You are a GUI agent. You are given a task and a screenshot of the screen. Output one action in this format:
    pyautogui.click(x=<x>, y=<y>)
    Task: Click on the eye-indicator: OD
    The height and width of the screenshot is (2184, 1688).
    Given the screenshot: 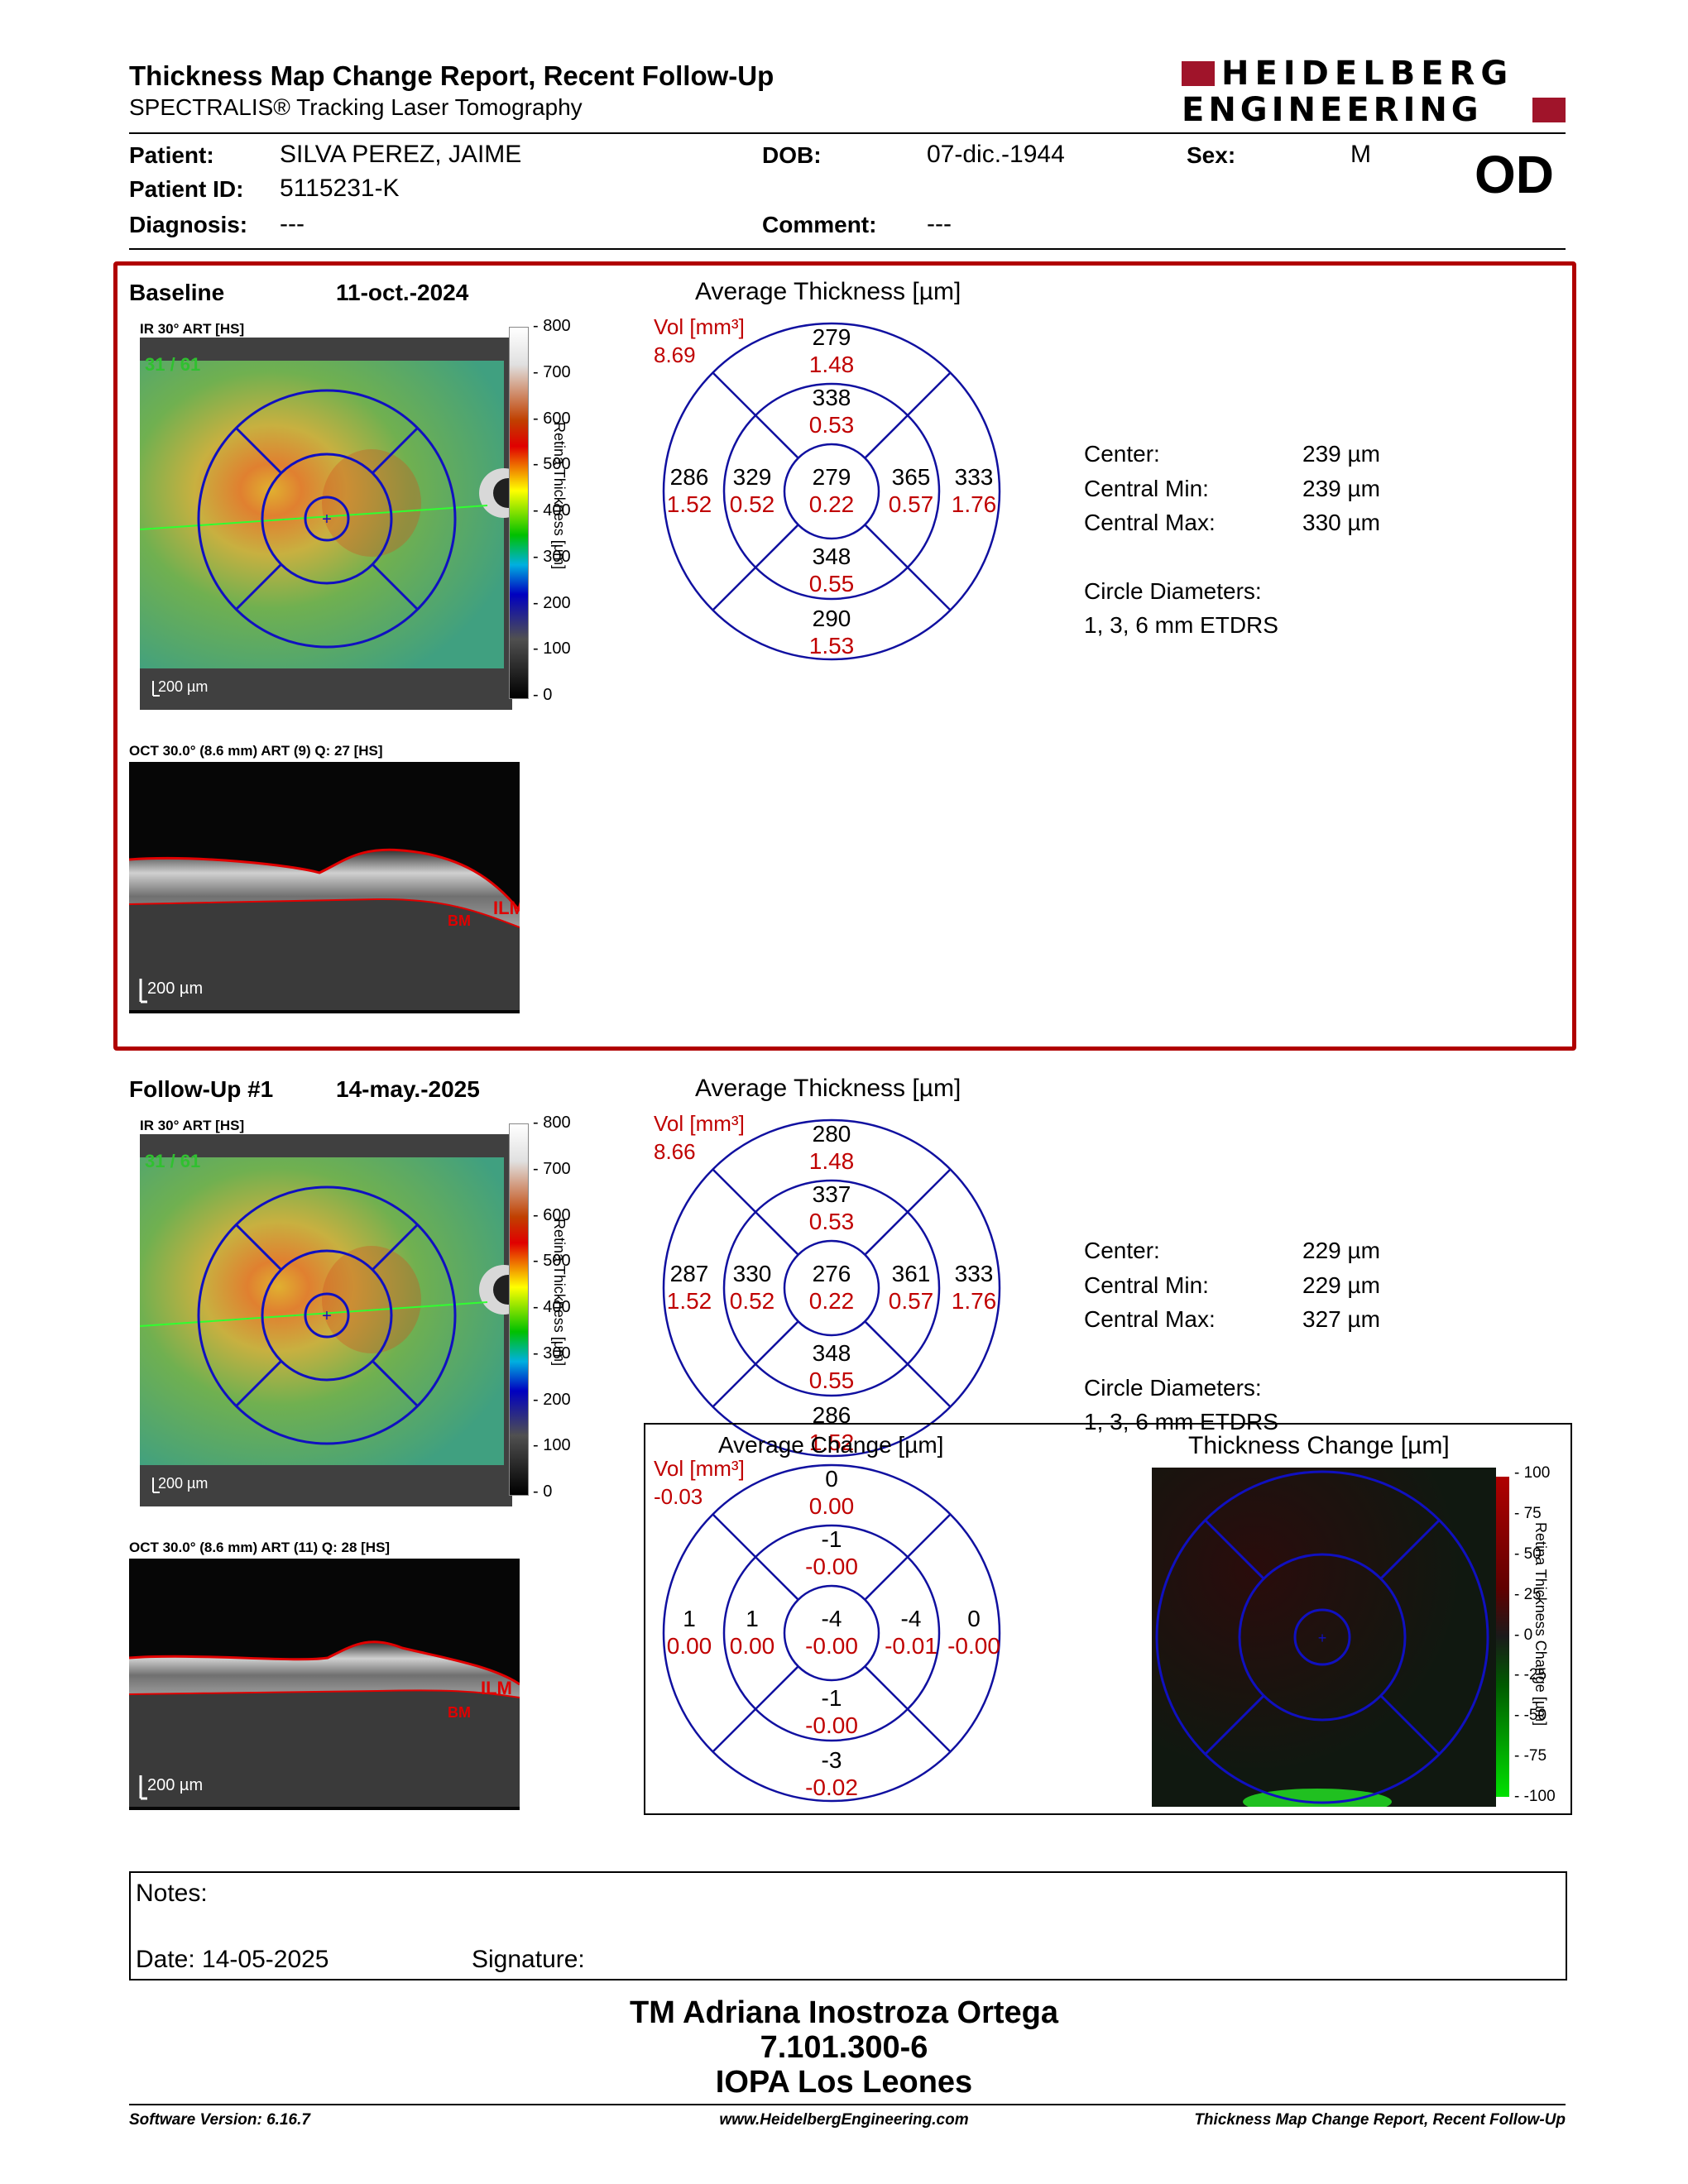 What is the action you would take?
    pyautogui.click(x=1514, y=174)
    